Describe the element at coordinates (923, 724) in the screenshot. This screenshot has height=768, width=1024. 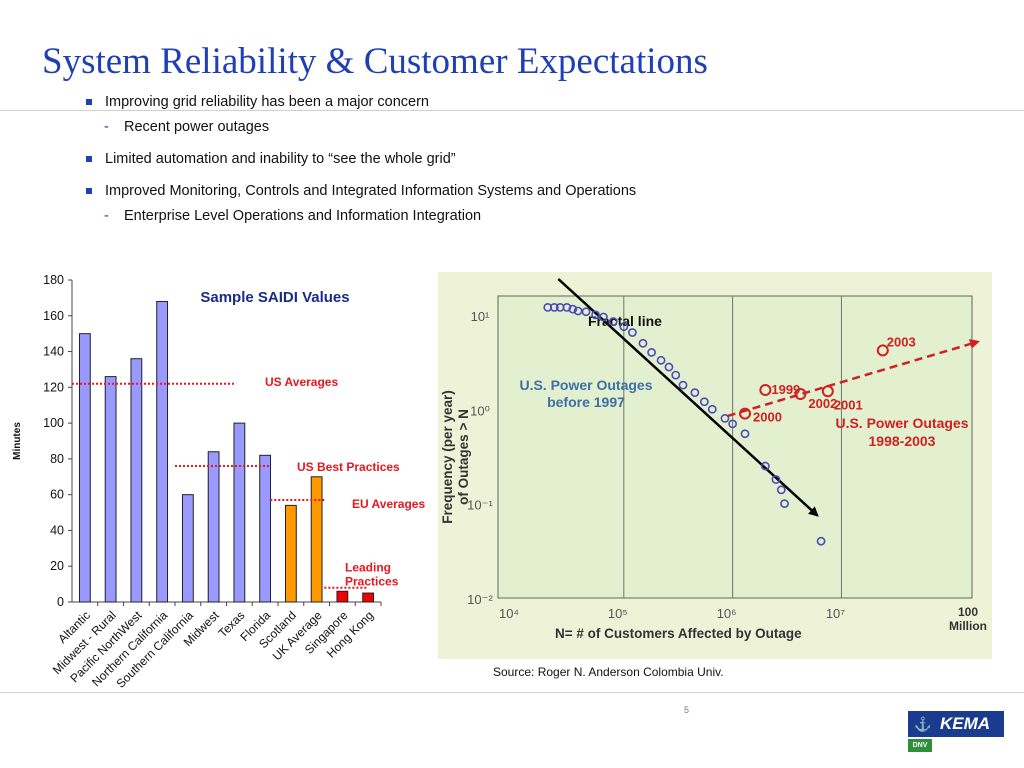
I see `anchor-icon: ⚓` at that location.